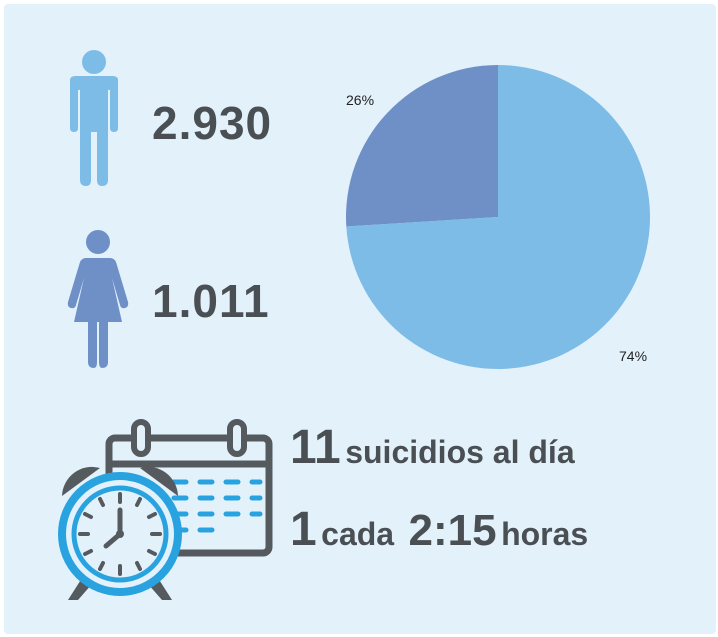  I want to click on per-day-line: 11 suicidios al día, so click(432, 447).